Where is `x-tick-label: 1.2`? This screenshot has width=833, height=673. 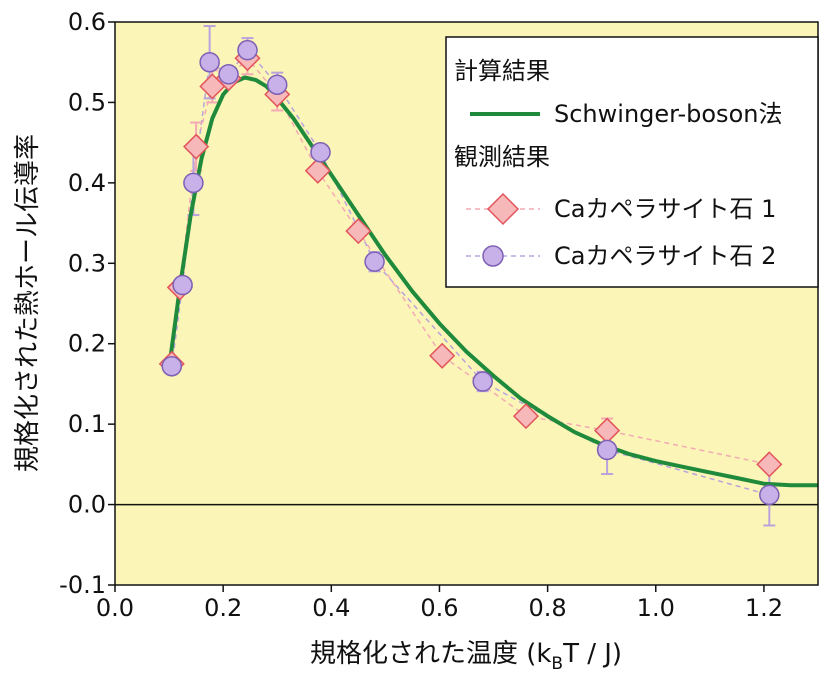
x-tick-label: 1.2 is located at coordinates (764, 608).